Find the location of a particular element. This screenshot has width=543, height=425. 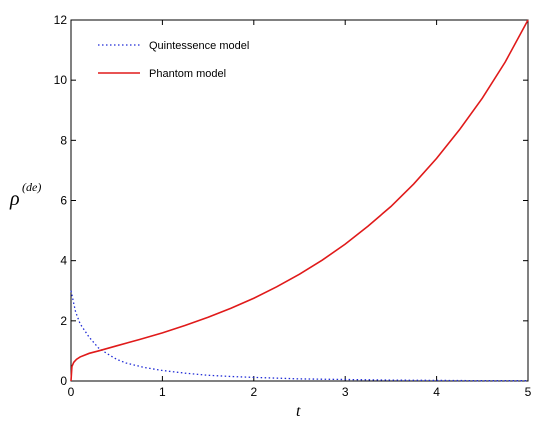

y-axis-label-superscript: (de) is located at coordinates (31, 187).